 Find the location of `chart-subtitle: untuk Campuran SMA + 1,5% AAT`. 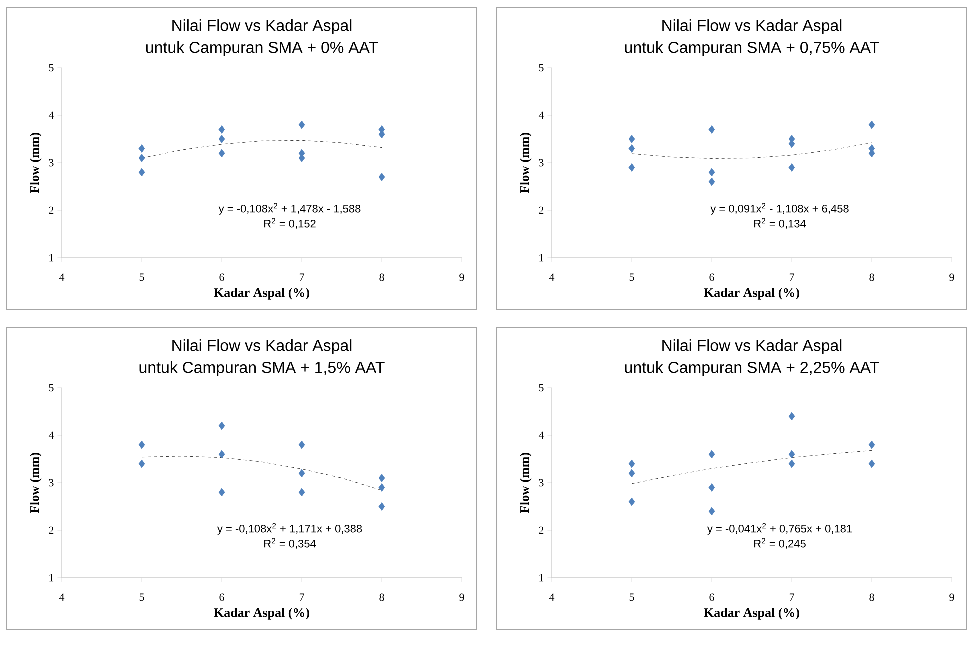

chart-subtitle: untuk Campuran SMA + 1,5% AAT is located at coordinates (262, 369).